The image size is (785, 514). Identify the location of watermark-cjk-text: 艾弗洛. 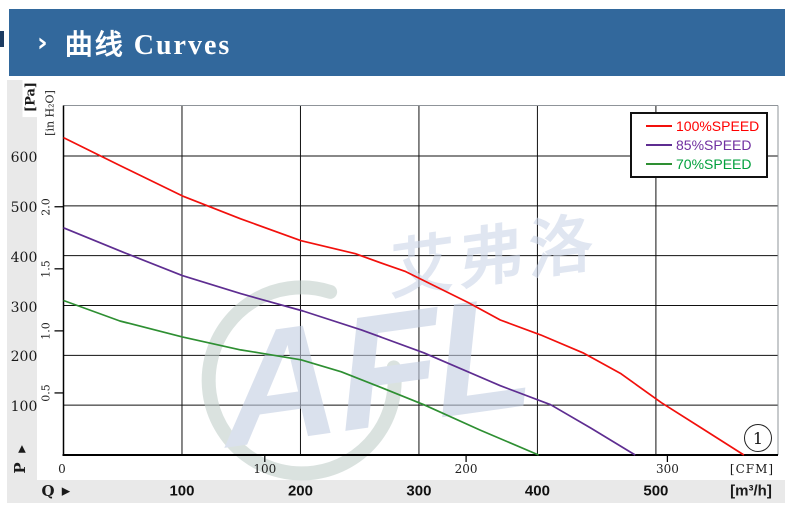
(494, 257).